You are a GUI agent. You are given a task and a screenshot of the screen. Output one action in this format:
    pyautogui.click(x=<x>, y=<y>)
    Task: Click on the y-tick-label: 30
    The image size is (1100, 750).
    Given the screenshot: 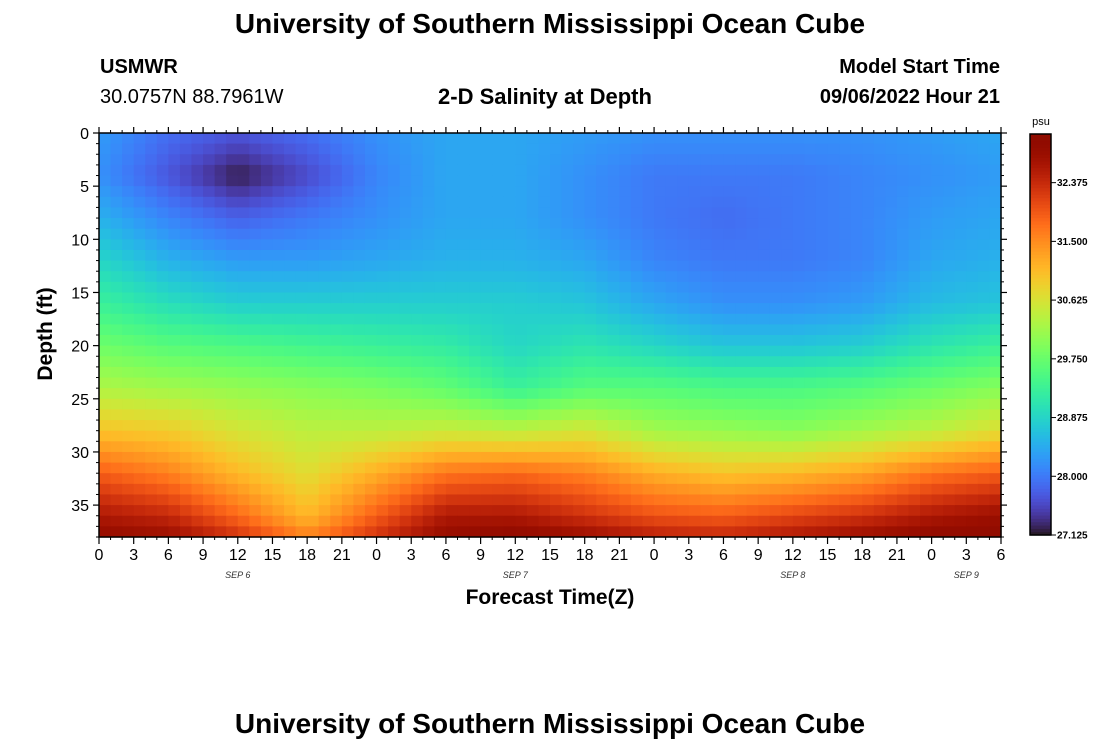 What is the action you would take?
    pyautogui.click(x=80, y=453)
    